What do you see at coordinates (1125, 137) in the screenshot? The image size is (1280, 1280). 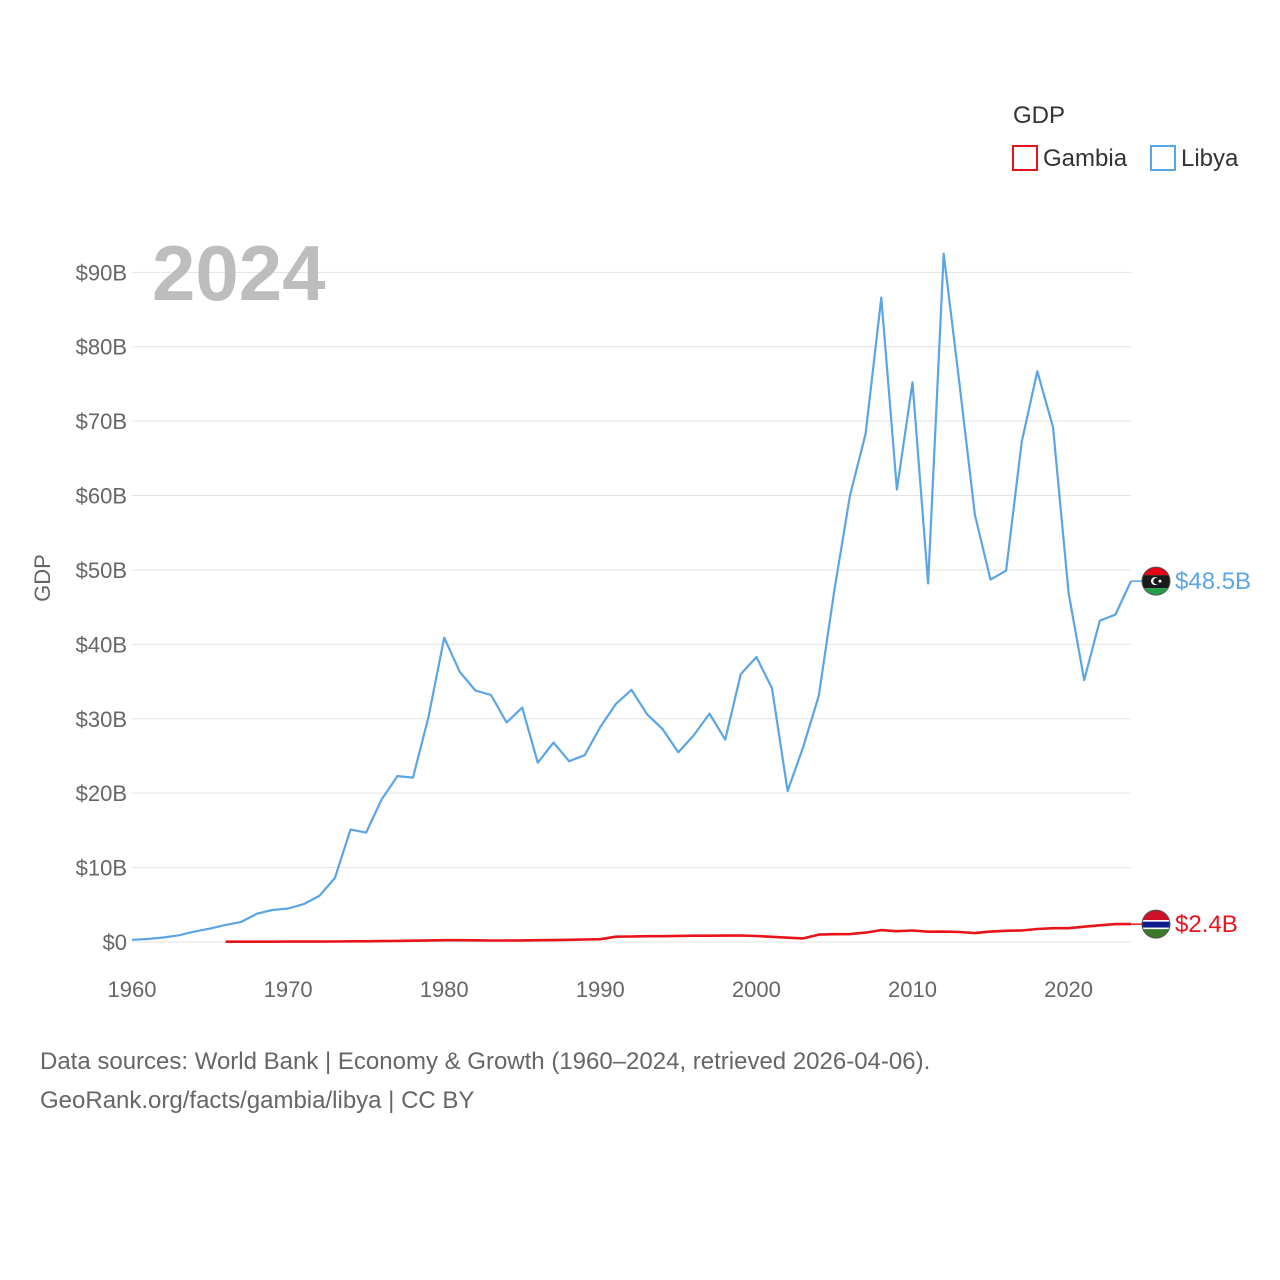 I see `legend: GDP Gambia Libya` at bounding box center [1125, 137].